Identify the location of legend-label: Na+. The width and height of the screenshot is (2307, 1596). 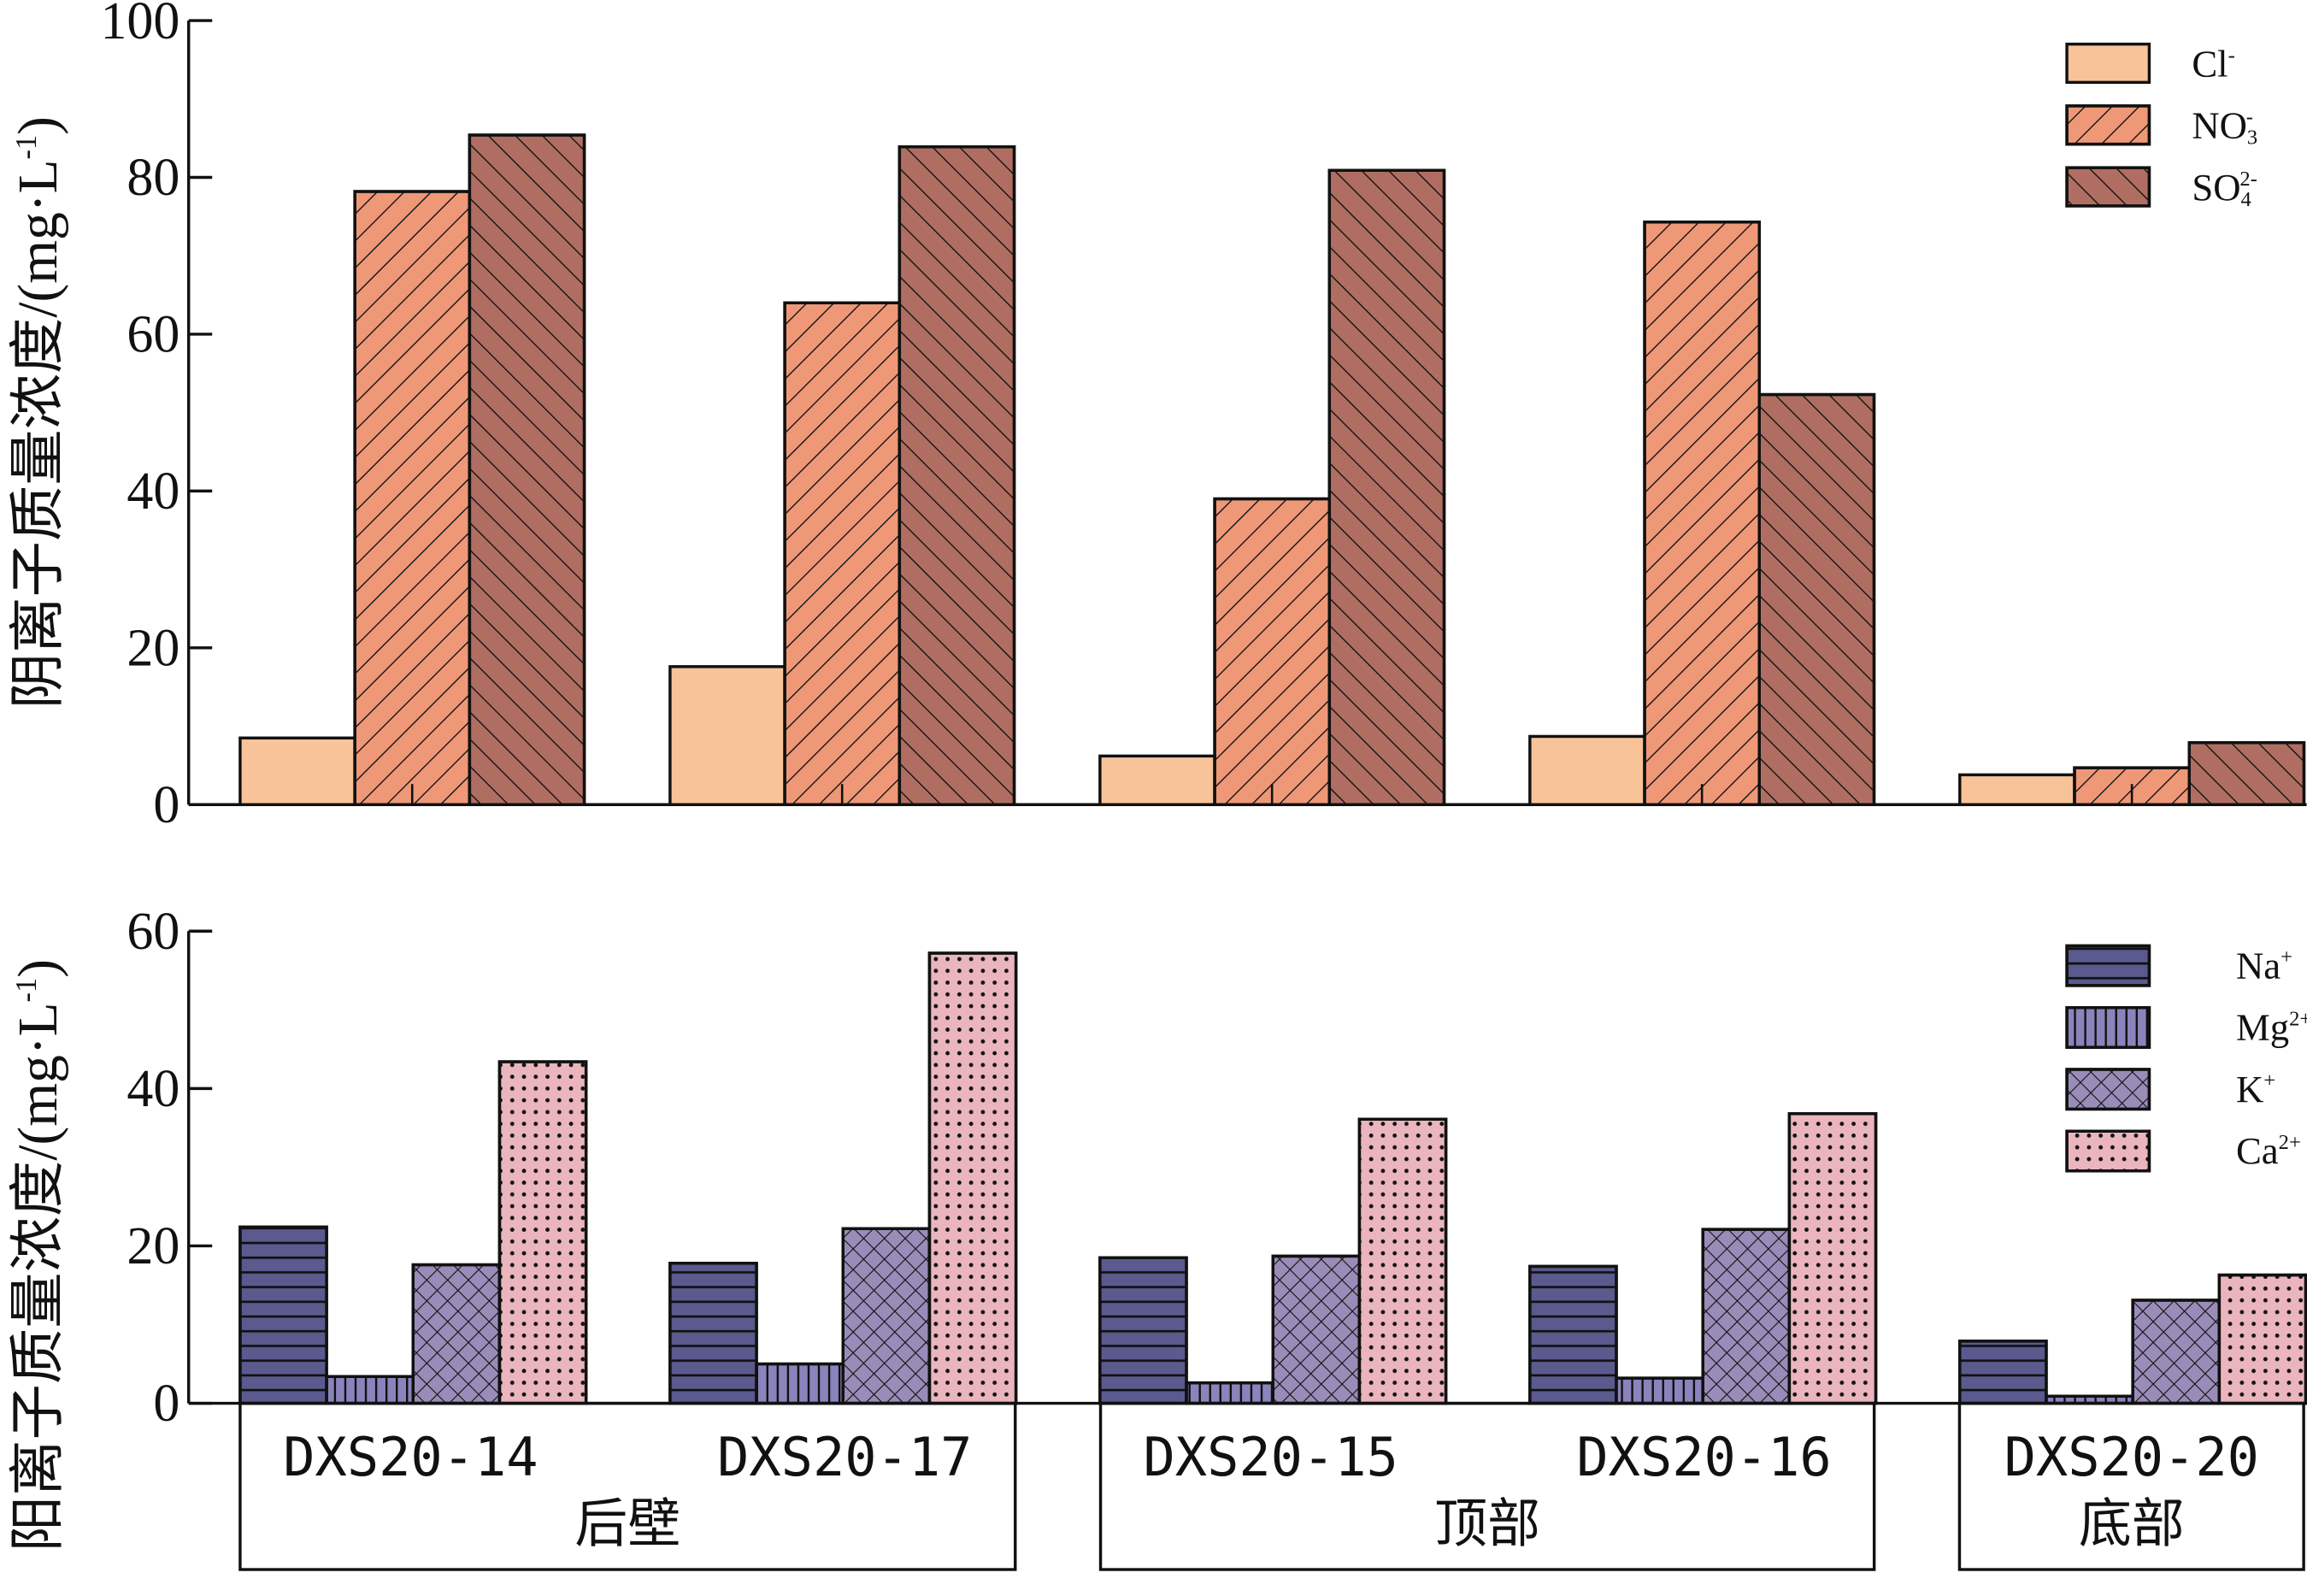
(2264, 965).